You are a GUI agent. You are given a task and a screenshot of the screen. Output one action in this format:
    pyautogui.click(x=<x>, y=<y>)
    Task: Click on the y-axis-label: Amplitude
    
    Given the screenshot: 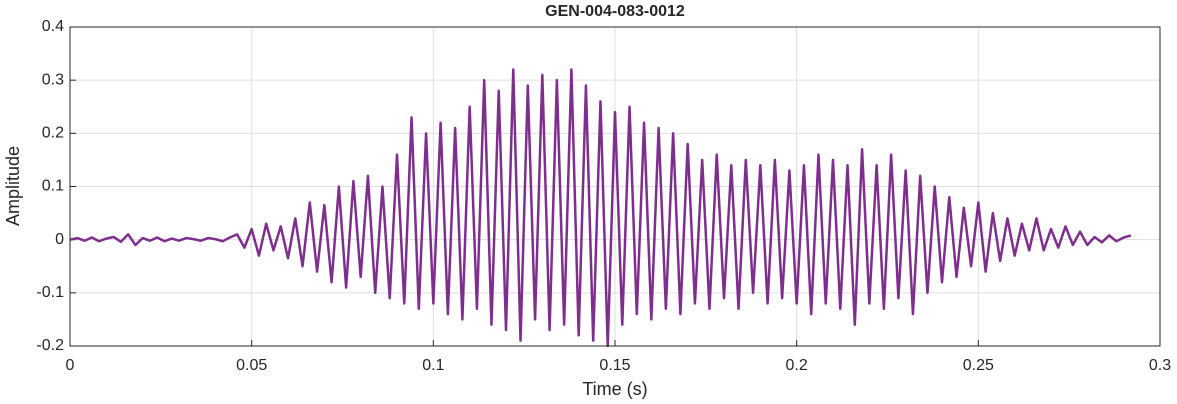 What is the action you would take?
    pyautogui.click(x=13, y=186)
    